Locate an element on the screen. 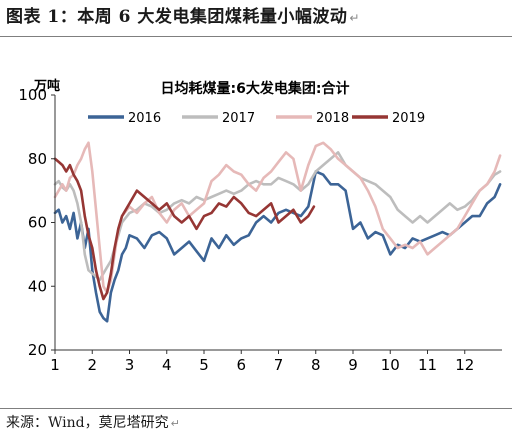 The width and height of the screenshot is (512, 438). legend-label-2018: 2018 is located at coordinates (332, 118).